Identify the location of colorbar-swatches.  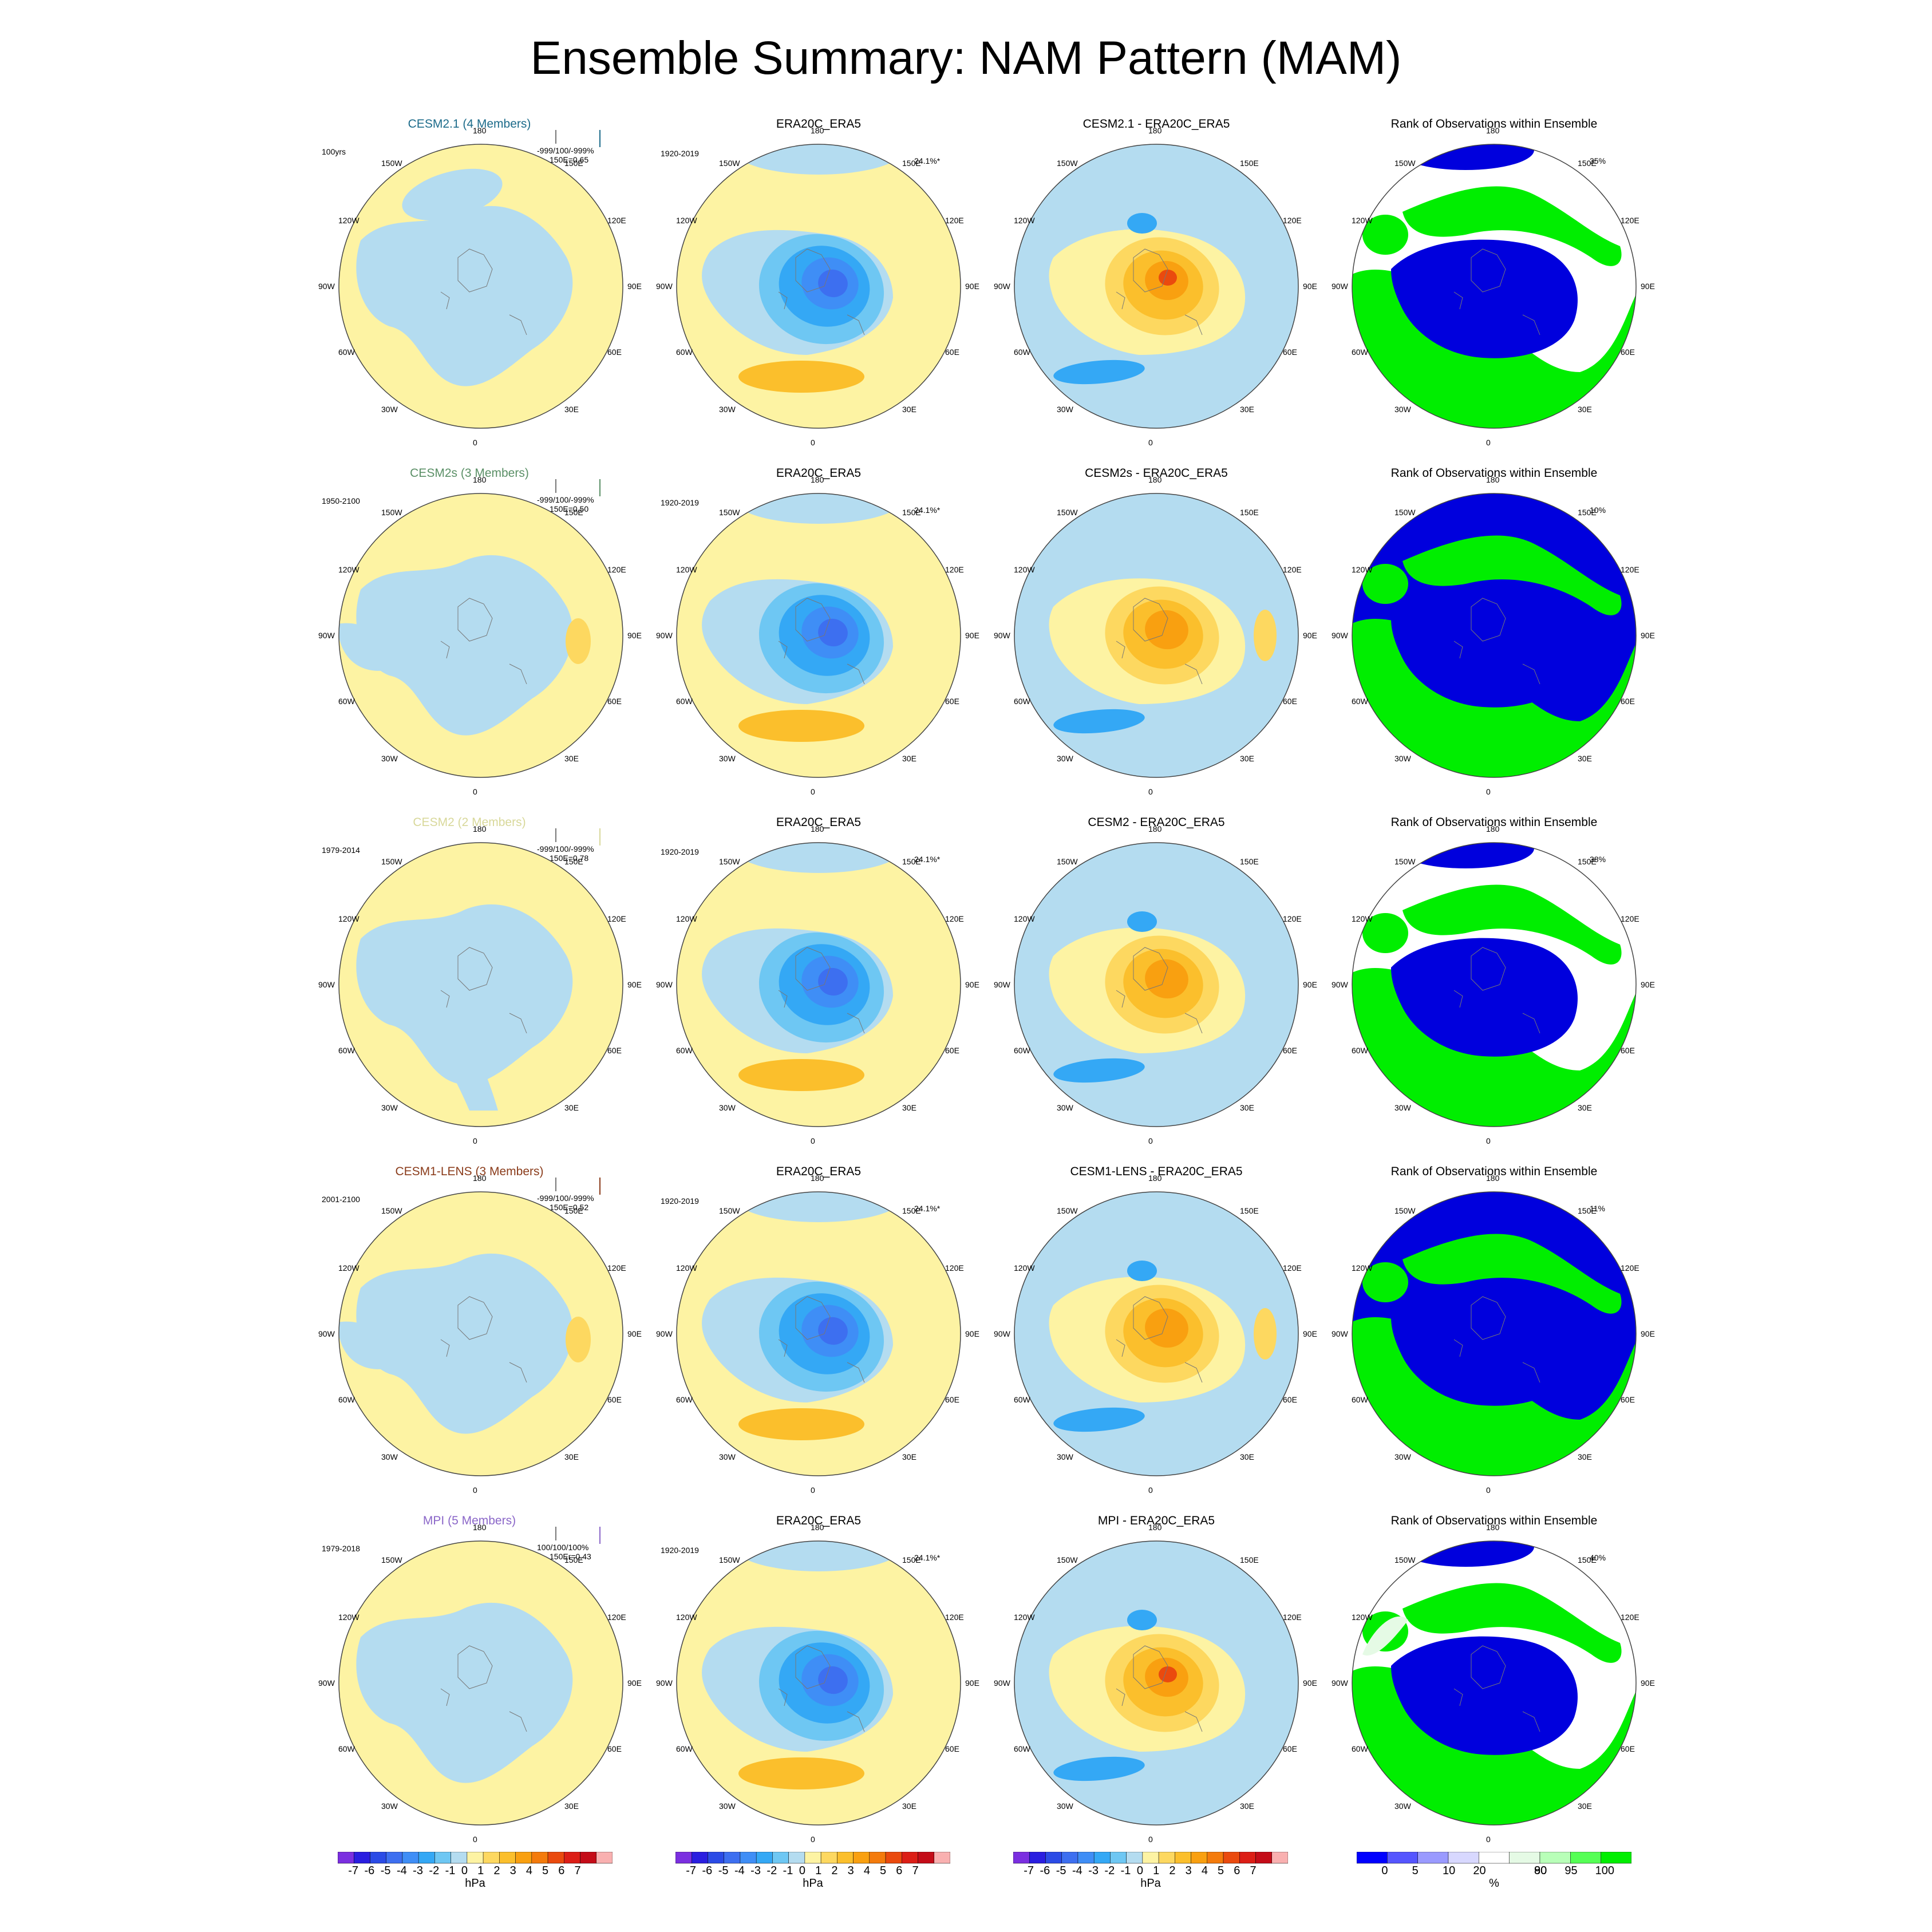
(1494, 1858).